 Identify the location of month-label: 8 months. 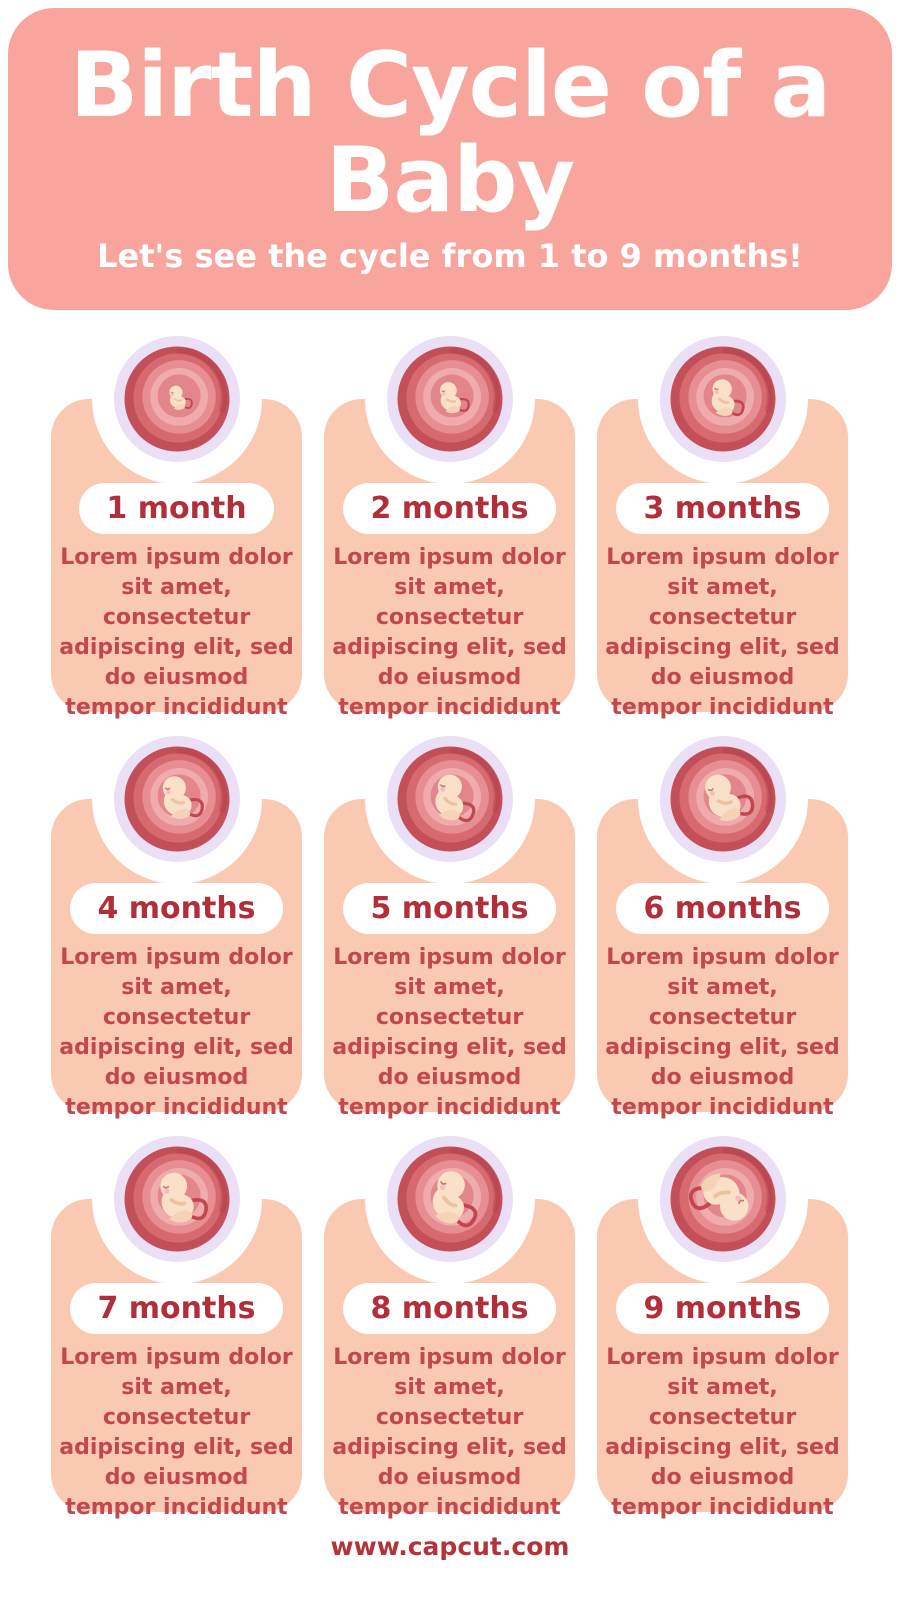
(449, 1308).